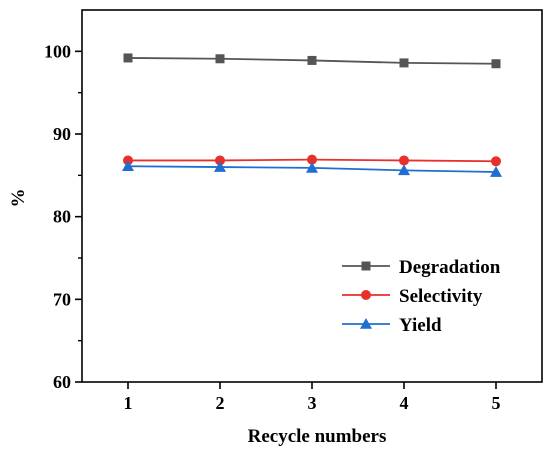 The image size is (550, 457). What do you see at coordinates (62, 382) in the screenshot?
I see `y-tick-label: 60` at bounding box center [62, 382].